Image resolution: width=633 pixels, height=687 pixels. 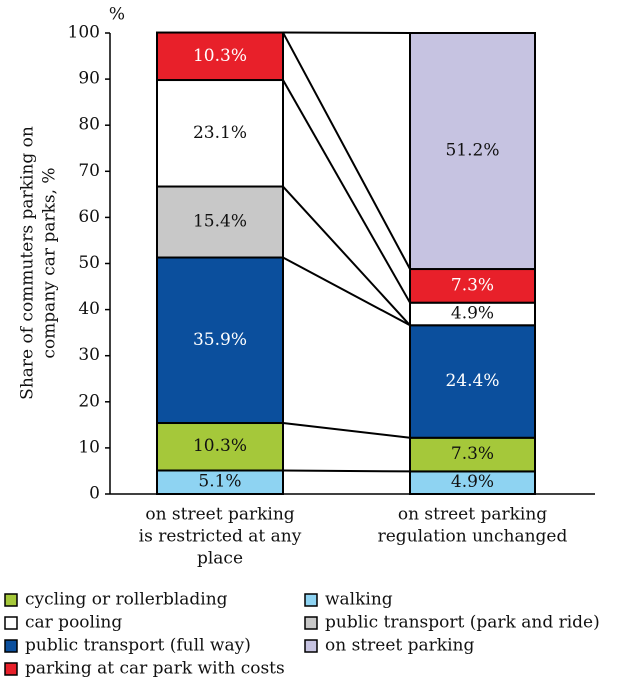 I want to click on value-label: 15.4%, so click(x=220, y=222).